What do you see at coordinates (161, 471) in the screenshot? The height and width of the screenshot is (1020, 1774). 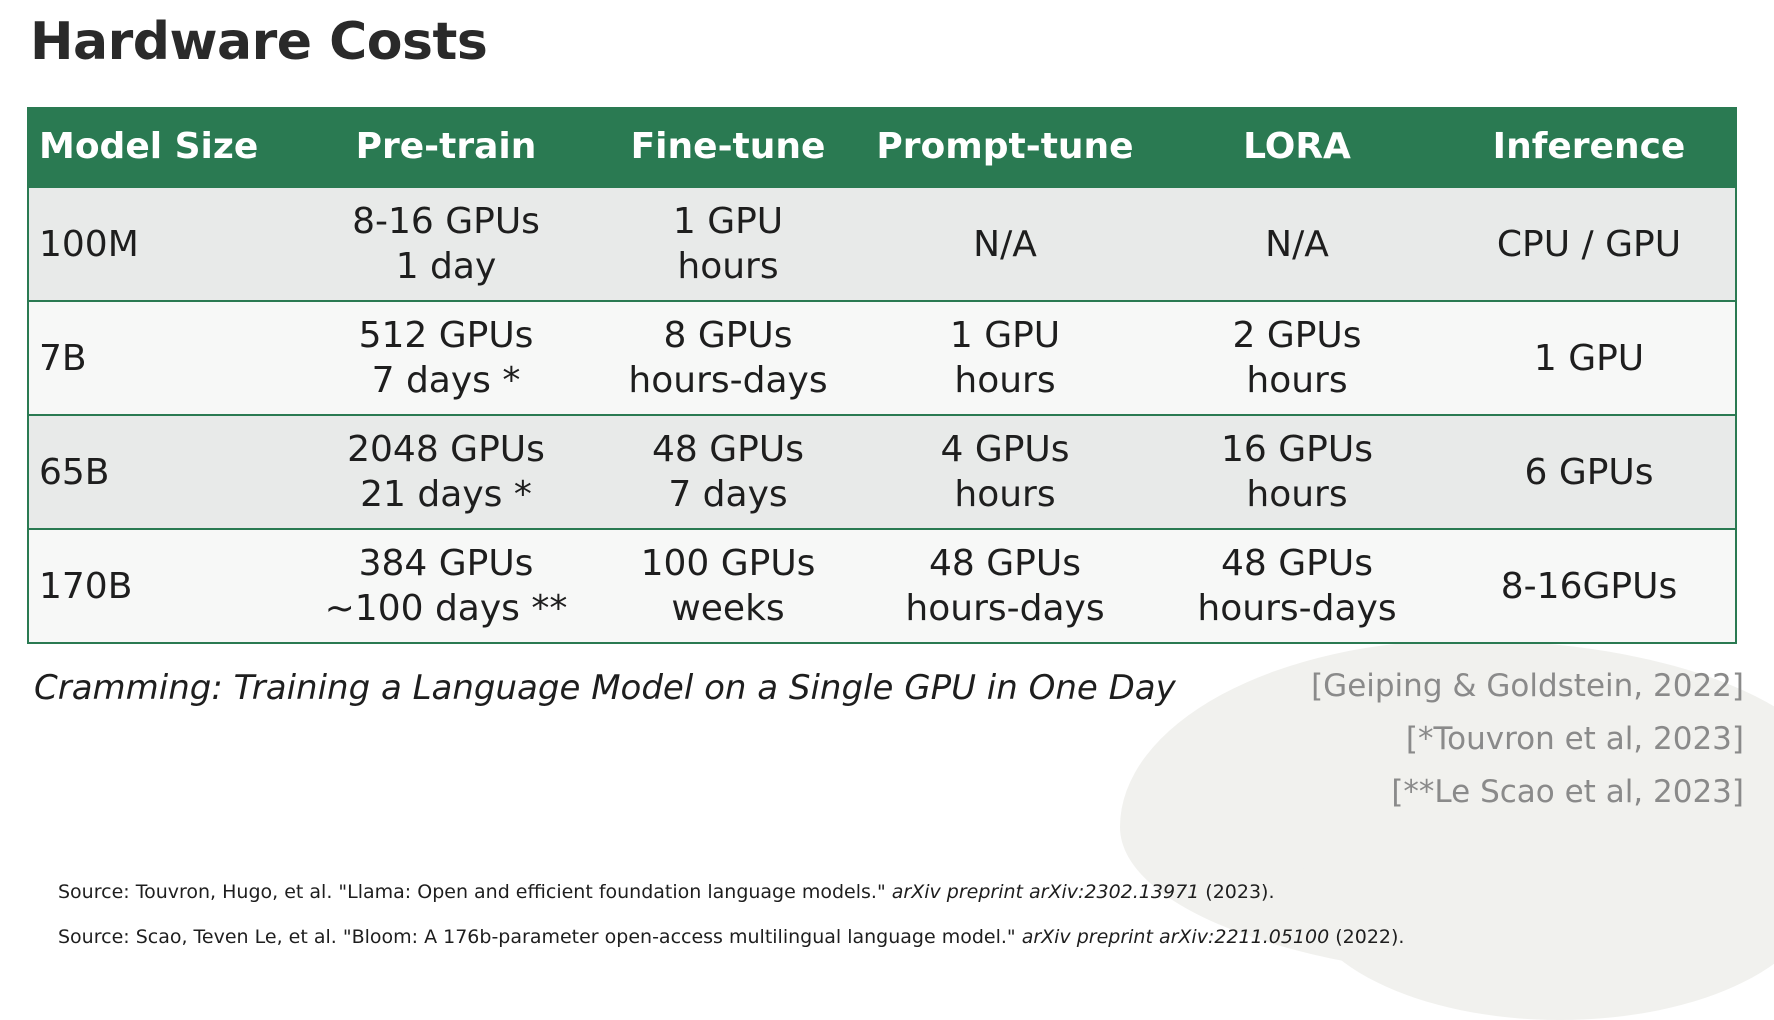 I see `cell-model-size: 65B` at bounding box center [161, 471].